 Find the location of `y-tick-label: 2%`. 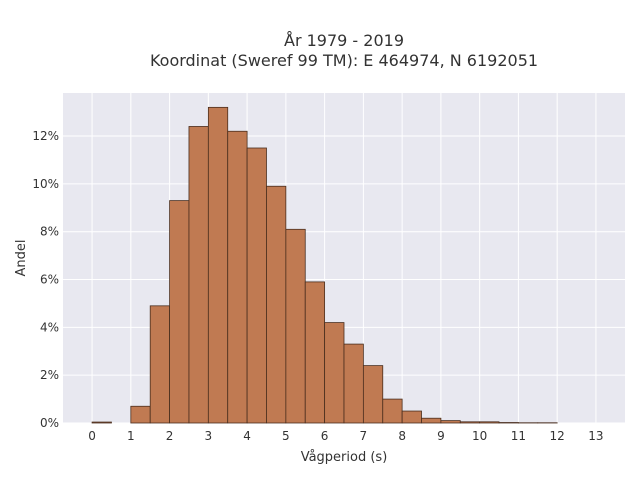

y-tick-label: 2% is located at coordinates (49, 375).